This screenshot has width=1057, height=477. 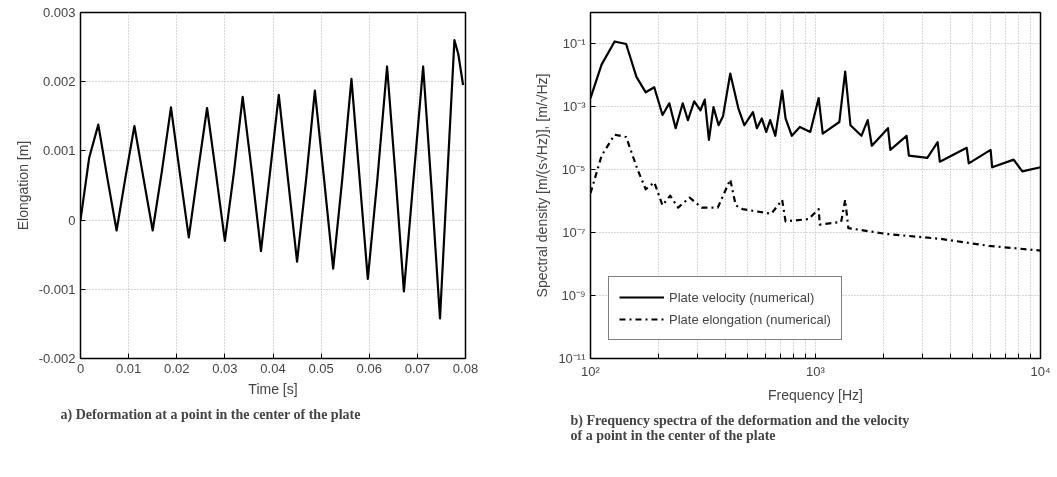 What do you see at coordinates (742, 297) in the screenshot?
I see `legend-label: Plate velocity (numerical)` at bounding box center [742, 297].